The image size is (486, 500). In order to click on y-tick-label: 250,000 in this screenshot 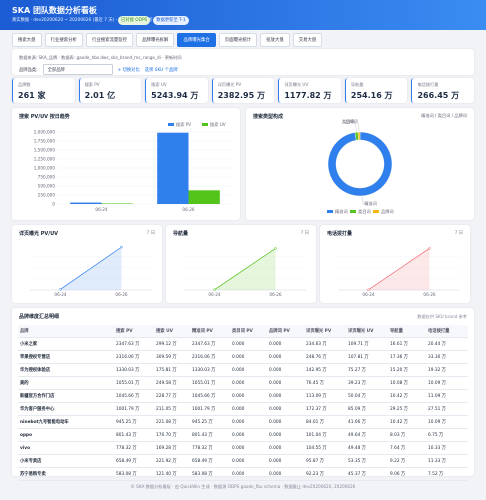, I will do `click(47, 194)`.